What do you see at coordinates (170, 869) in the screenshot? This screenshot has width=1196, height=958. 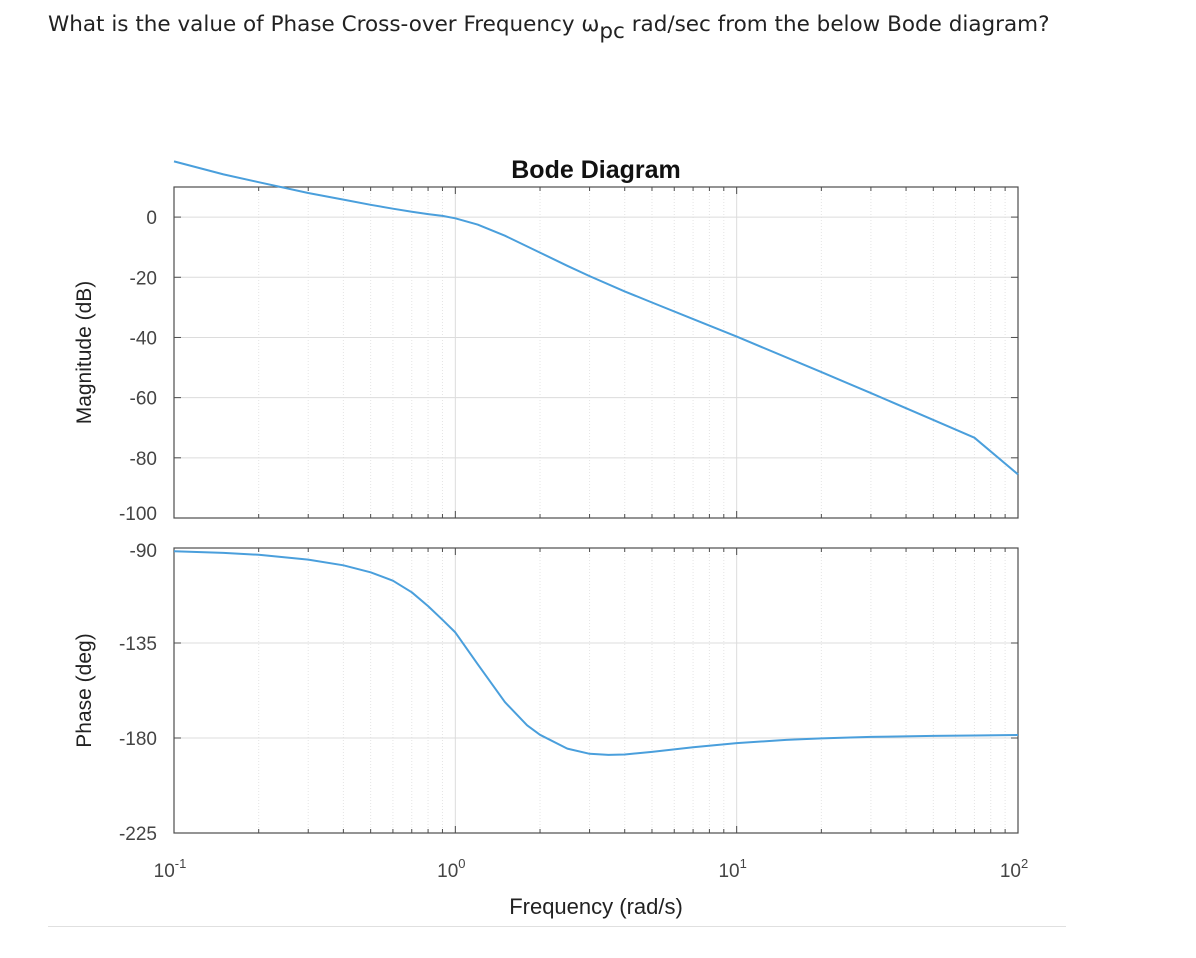 I see `x-tick-label: 10⁻¹` at bounding box center [170, 869].